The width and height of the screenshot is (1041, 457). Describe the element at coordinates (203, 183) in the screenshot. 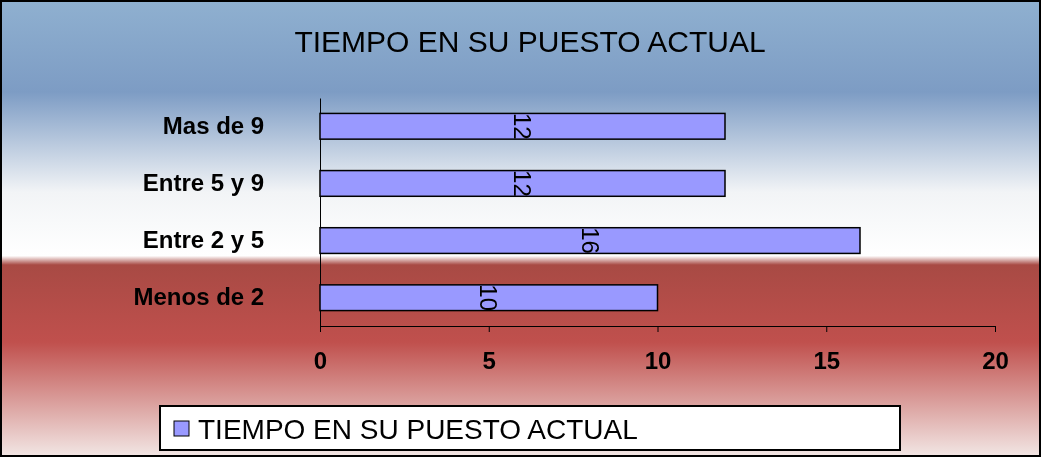

I see `y-tick-label: Entre 5 y 9` at that location.